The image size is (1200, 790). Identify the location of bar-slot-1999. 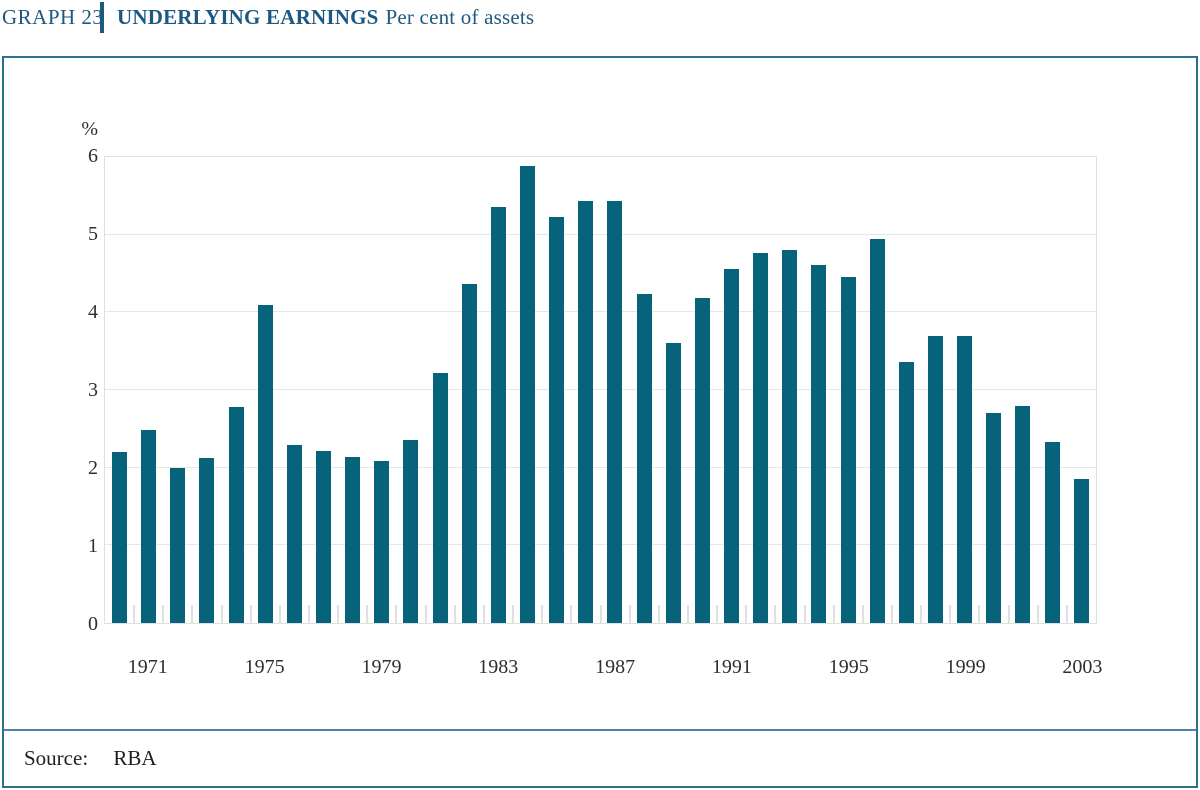
(964, 390).